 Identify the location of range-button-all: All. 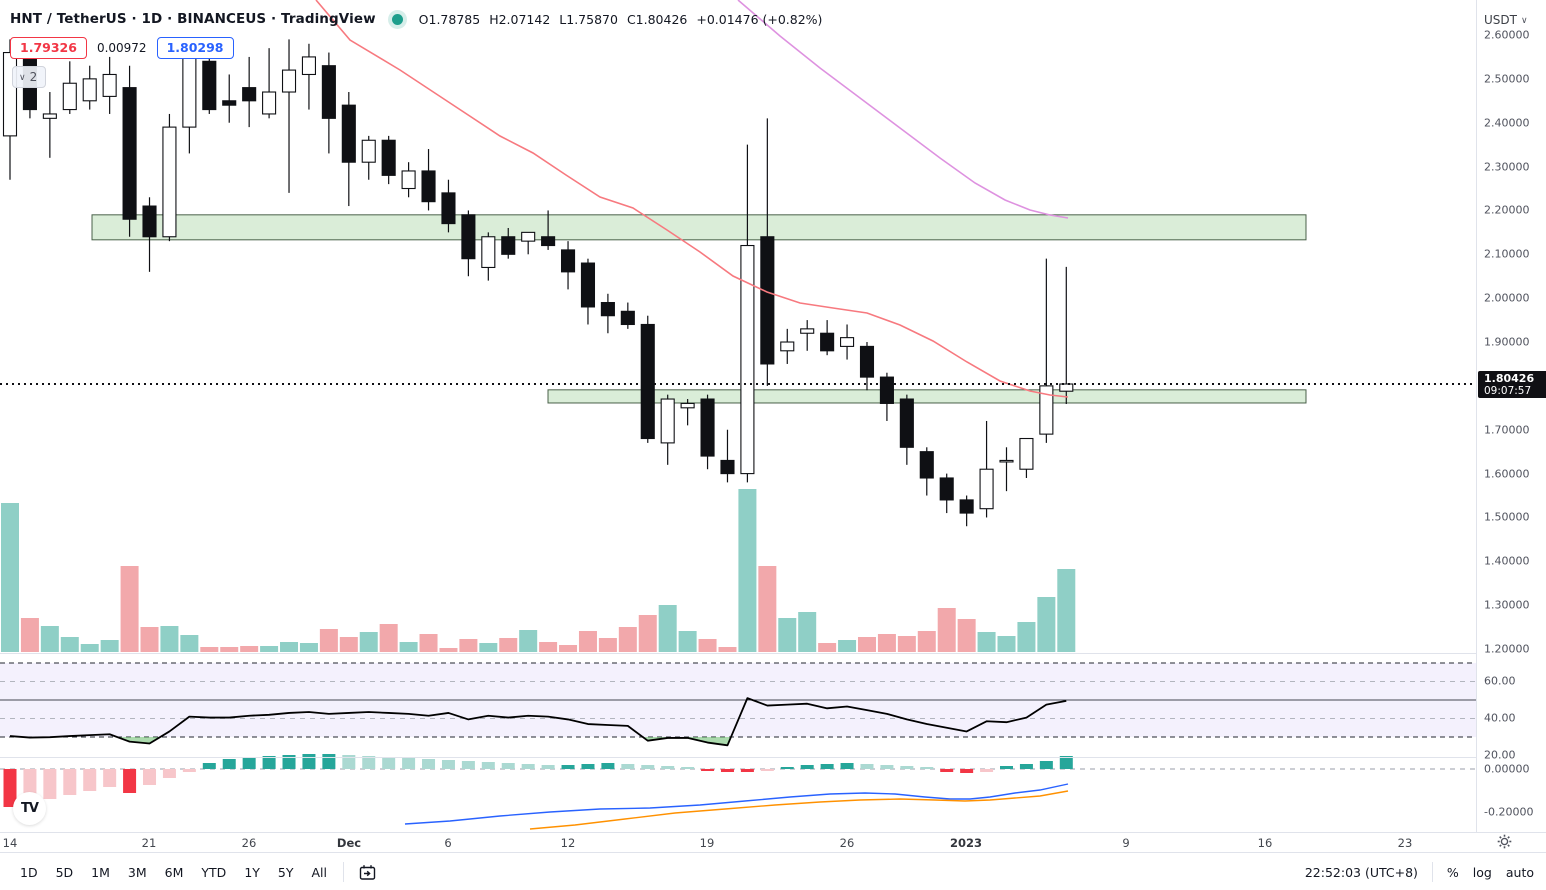
(319, 872).